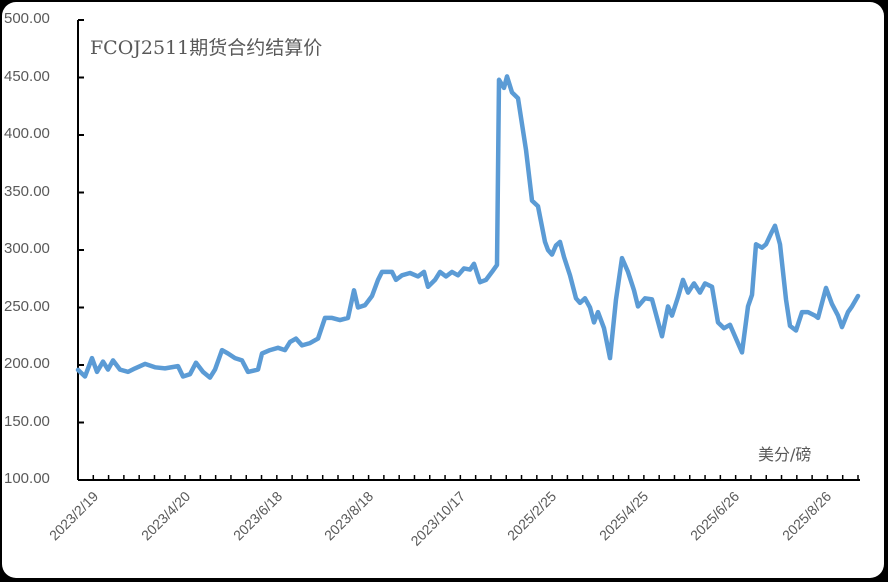 This screenshot has width=888, height=582. I want to click on y-tick-label: 500.00, so click(27, 18).